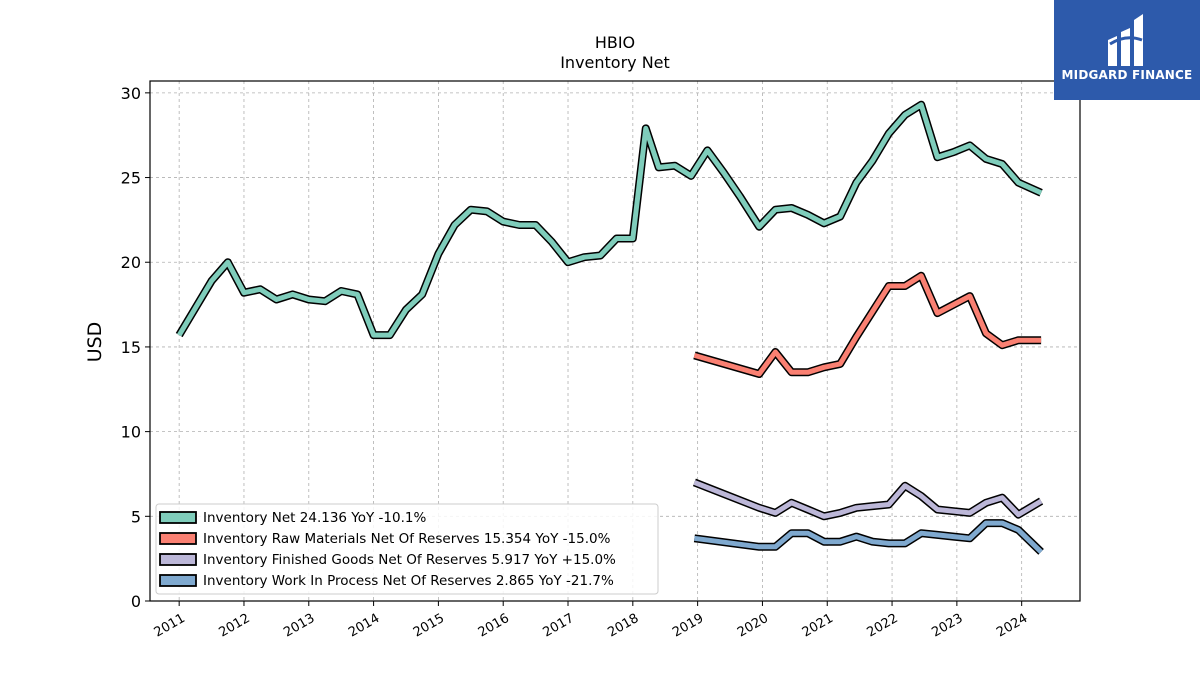 The image size is (1200, 675). Describe the element at coordinates (688, 626) in the screenshot. I see `x-tick-label: 2019` at that location.